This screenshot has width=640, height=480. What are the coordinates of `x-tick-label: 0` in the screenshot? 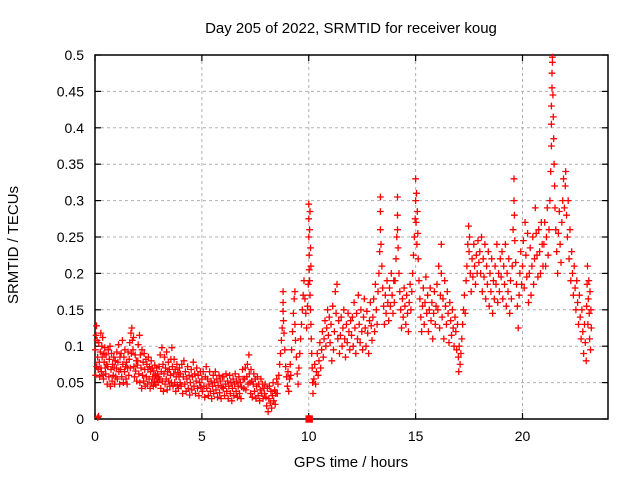 It's located at (95, 436).